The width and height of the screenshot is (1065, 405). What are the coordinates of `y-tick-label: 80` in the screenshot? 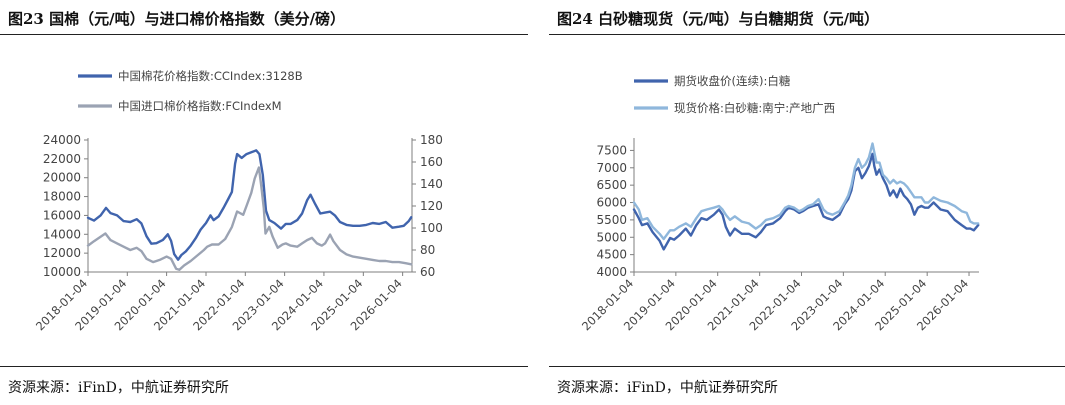 It's located at (427, 250).